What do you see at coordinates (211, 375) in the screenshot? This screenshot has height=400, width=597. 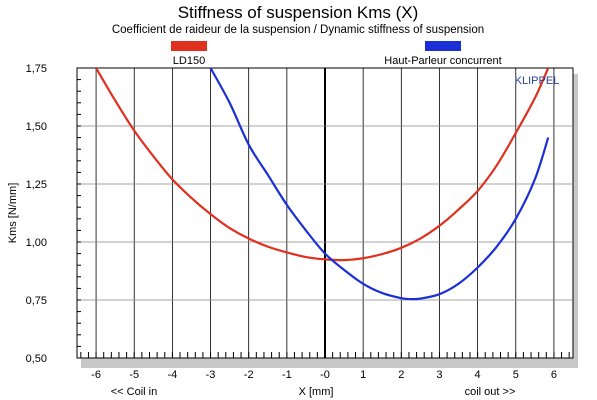 I see `x-tick-label: -3` at bounding box center [211, 375].